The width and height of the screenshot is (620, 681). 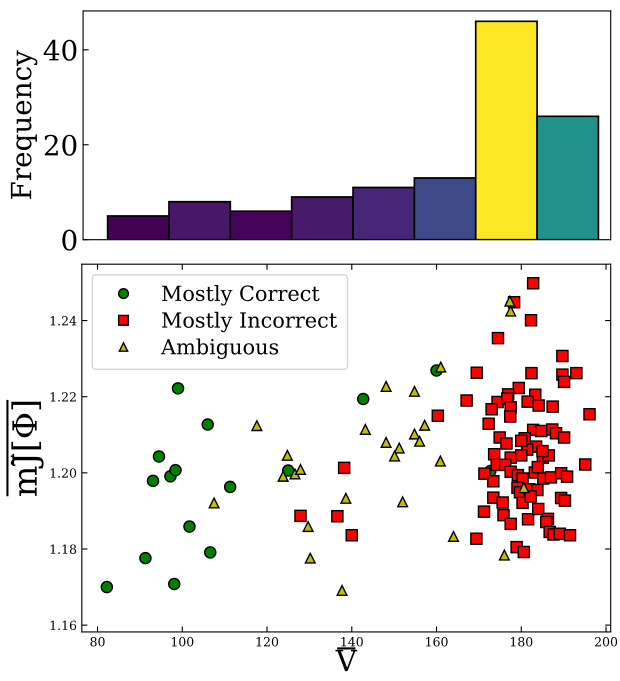 I want to click on y-tick-label: 1.18, so click(x=63, y=549).